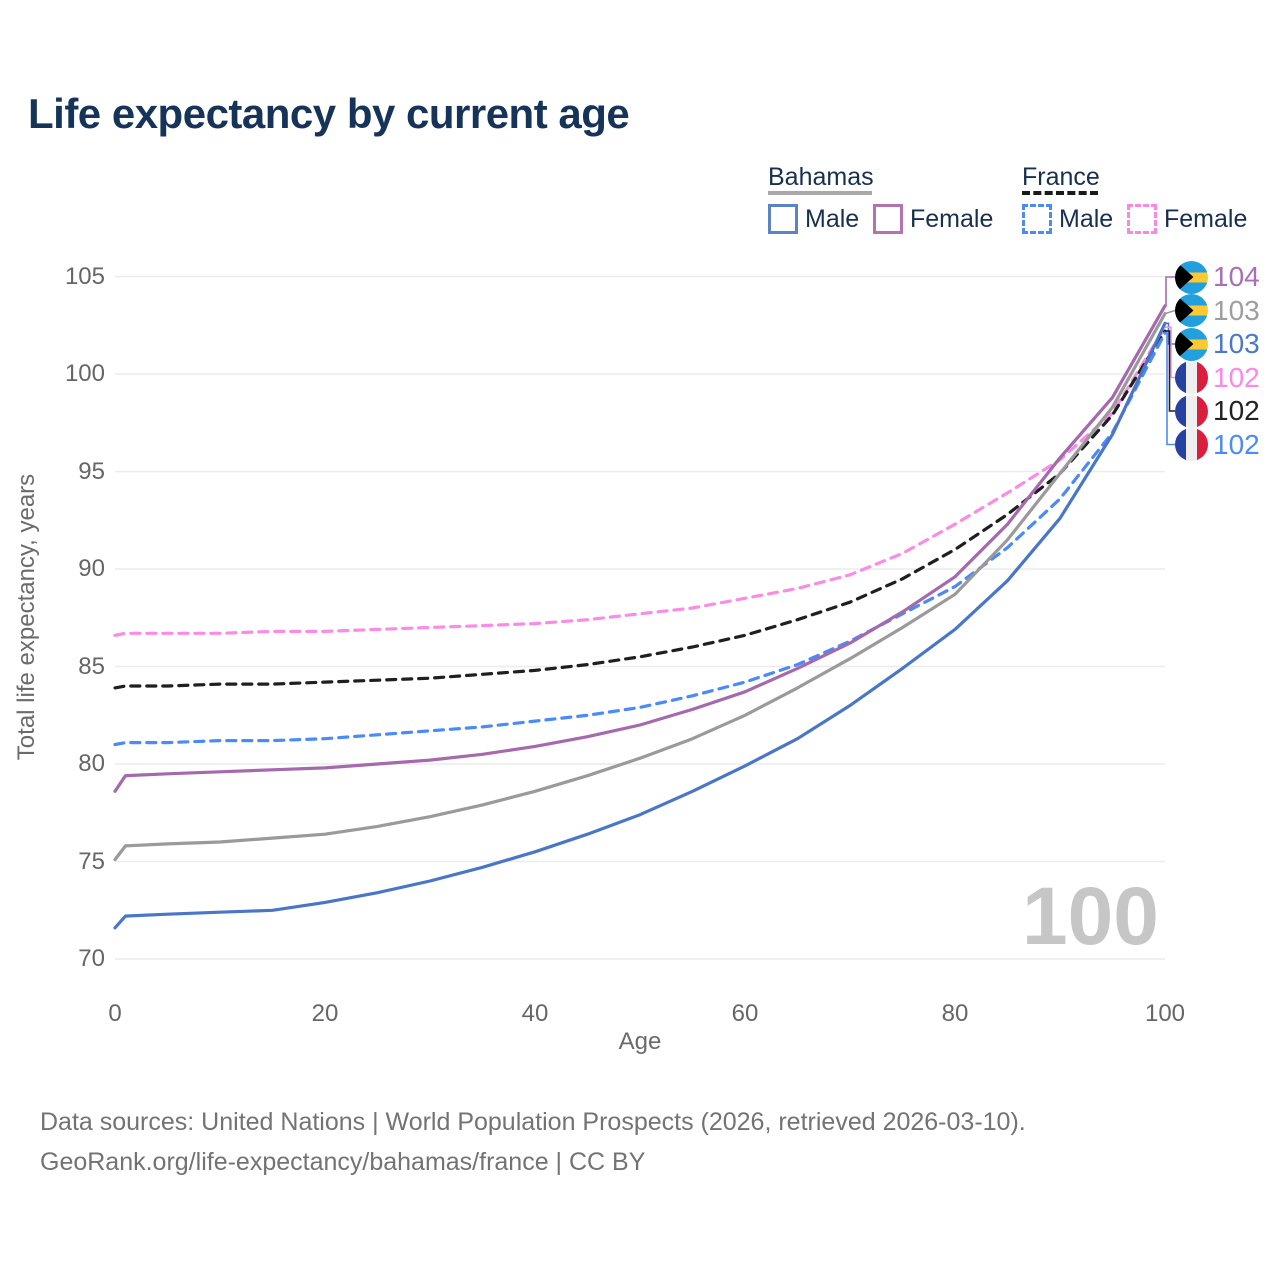 This screenshot has height=1280, width=1280. What do you see at coordinates (91, 763) in the screenshot?
I see `y-tick-label: 80` at bounding box center [91, 763].